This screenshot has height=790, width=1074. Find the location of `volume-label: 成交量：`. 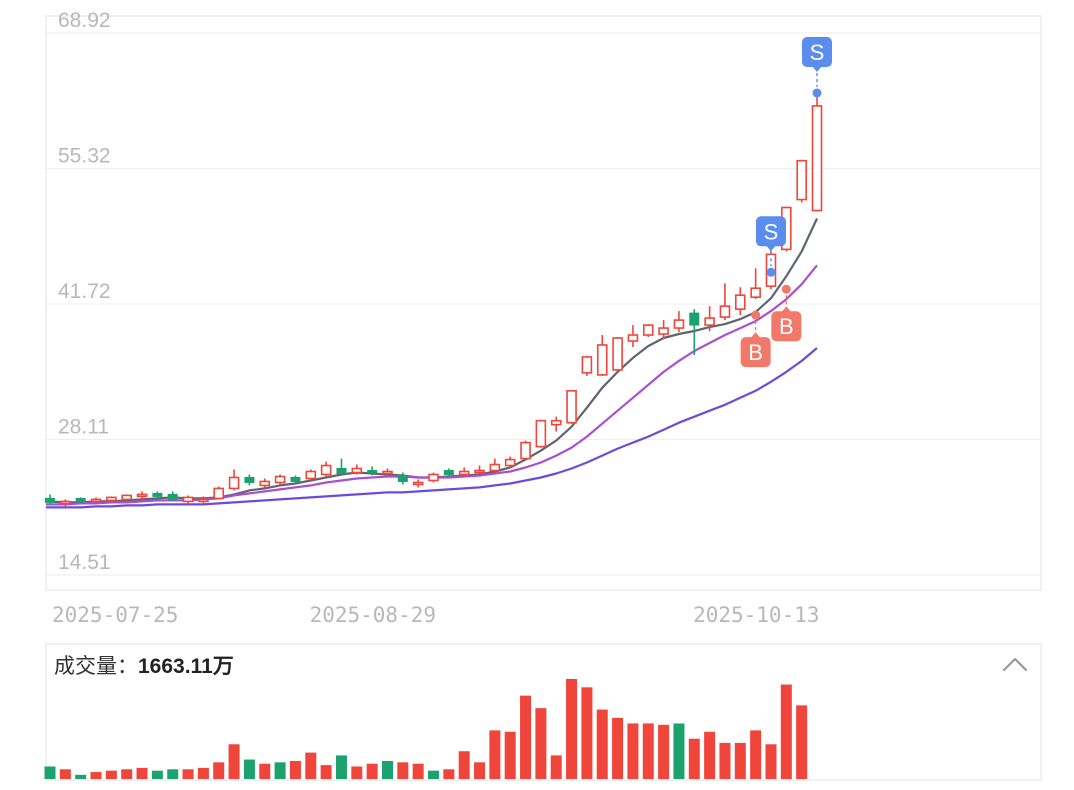

volume-label: 成交量： is located at coordinates (96, 666).